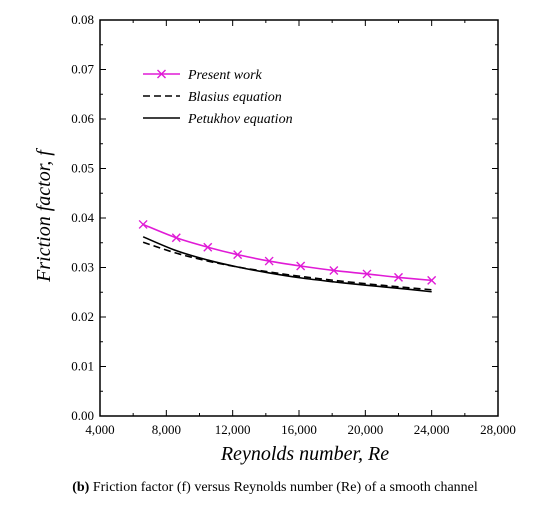 Image resolution: width=550 pixels, height=509 pixels. Describe the element at coordinates (82, 415) in the screenshot. I see `y-tick-label: 0.00` at that location.